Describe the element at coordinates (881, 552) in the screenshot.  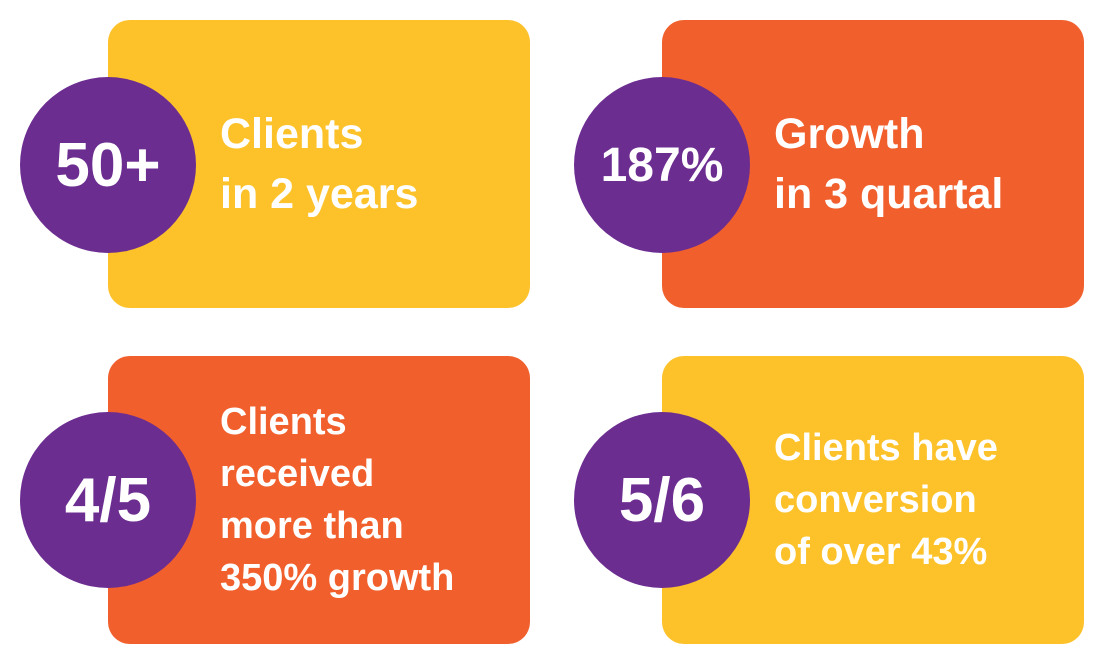
I see `text-line: of over 43%` at that location.